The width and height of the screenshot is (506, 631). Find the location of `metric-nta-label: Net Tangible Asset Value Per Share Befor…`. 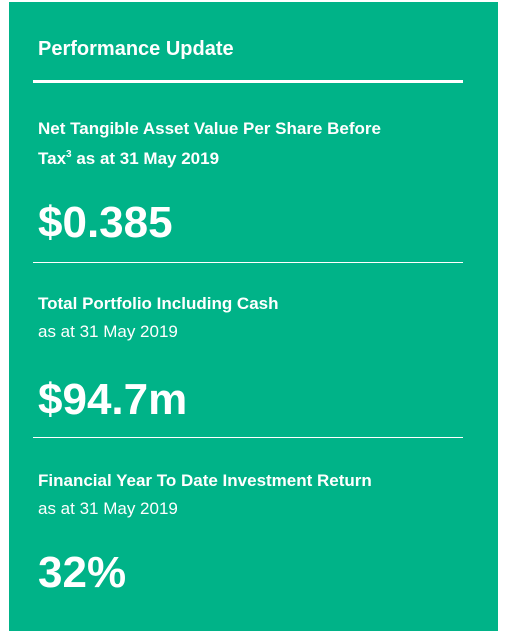

metric-nta-label: Net Tangible Asset Value Per Share Befor… is located at coordinates (209, 144).